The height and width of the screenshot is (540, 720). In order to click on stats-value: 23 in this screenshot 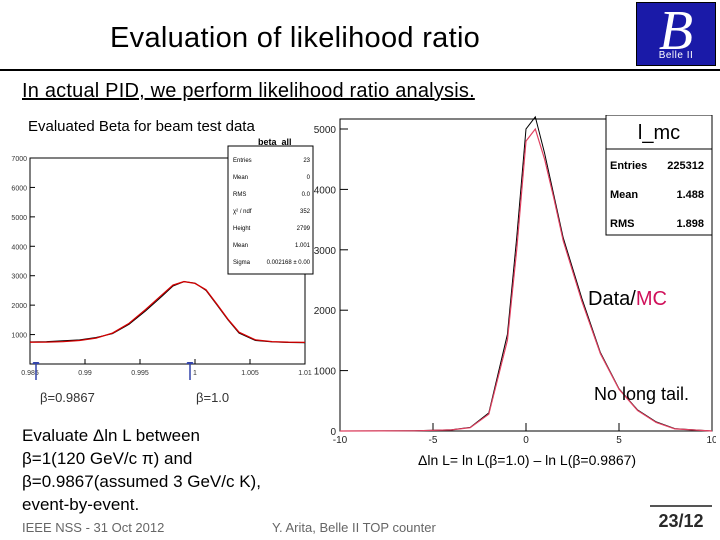, I will do `click(306, 161)`.